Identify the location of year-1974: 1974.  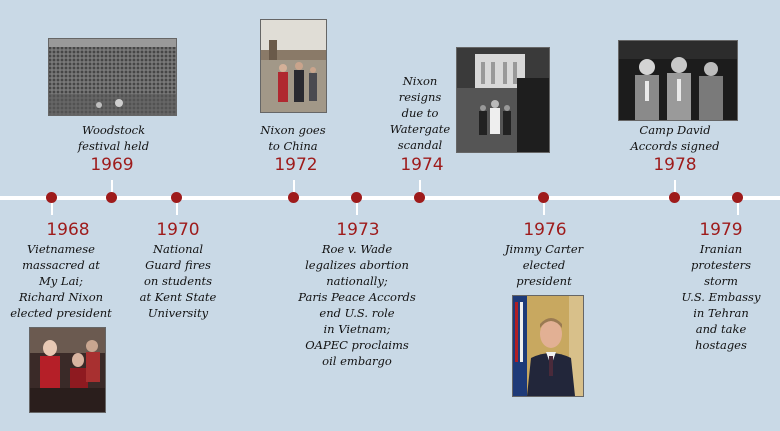
(422, 165).